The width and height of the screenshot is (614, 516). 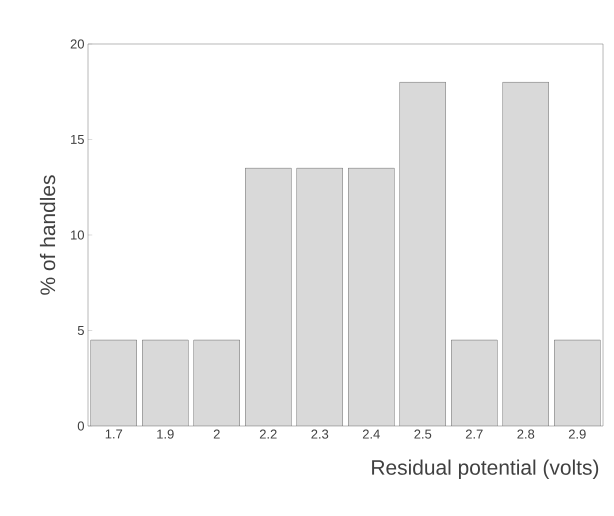 I want to click on x-tick-label: 2.9, so click(x=577, y=434).